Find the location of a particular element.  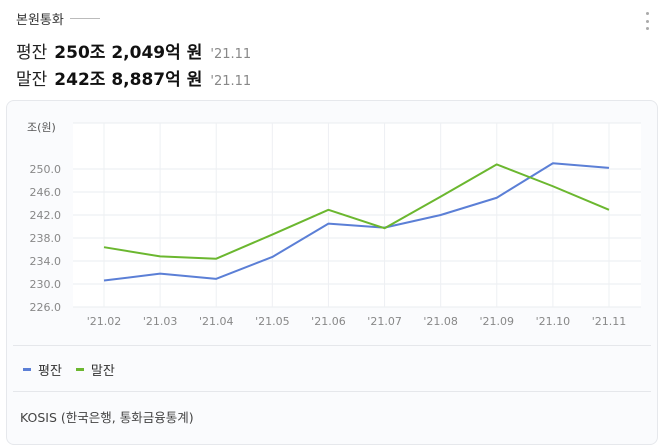

x-tick-label: '21.03 is located at coordinates (160, 321).